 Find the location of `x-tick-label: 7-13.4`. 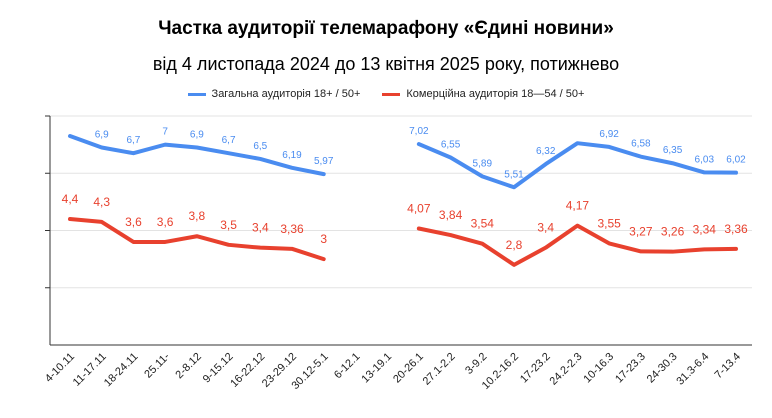

x-tick-label: 7-13.4 is located at coordinates (728, 366).